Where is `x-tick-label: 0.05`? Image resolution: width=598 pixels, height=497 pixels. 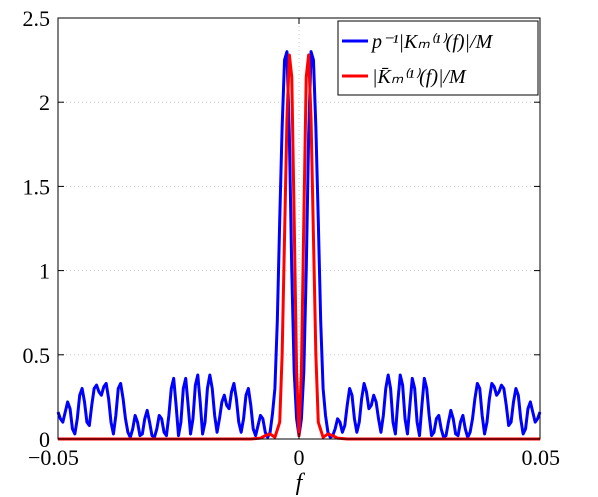 x-tick-label: 0.05 is located at coordinates (541, 457).